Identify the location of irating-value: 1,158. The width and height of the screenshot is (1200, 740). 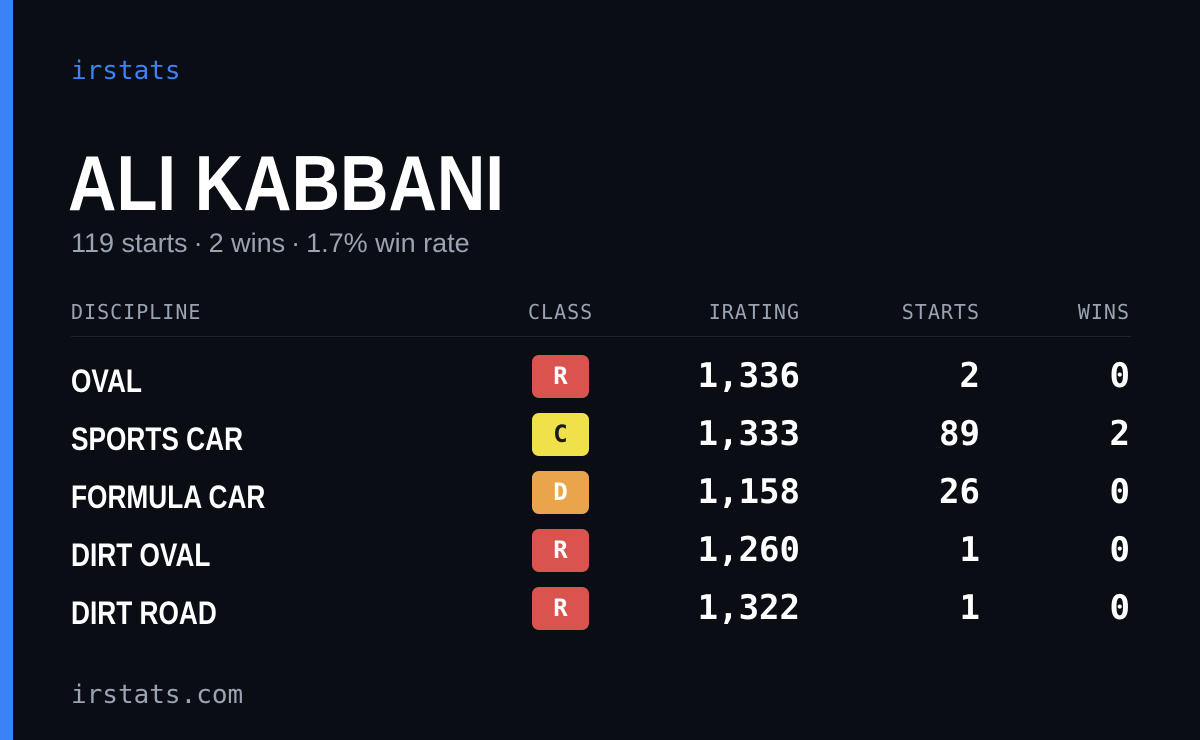
(748, 492).